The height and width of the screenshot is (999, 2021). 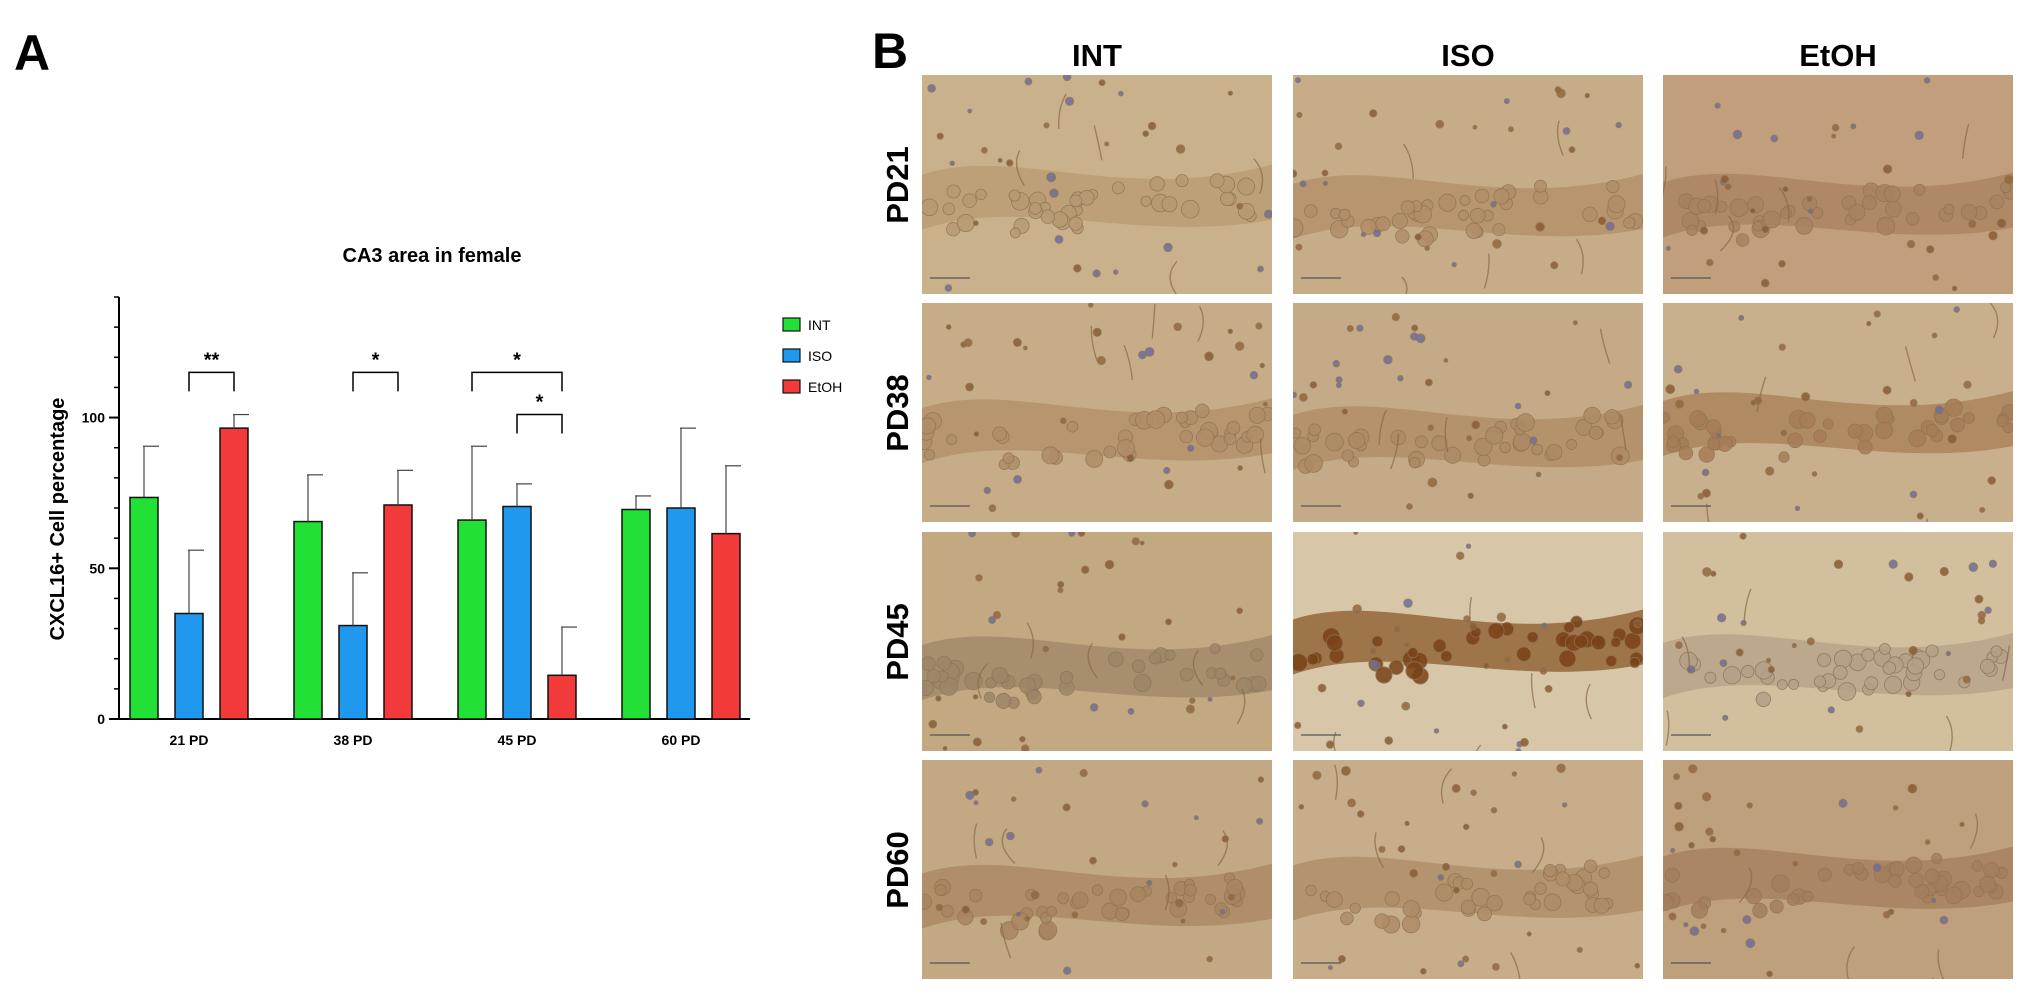 What do you see at coordinates (353, 672) in the screenshot?
I see `bar-iso` at bounding box center [353, 672].